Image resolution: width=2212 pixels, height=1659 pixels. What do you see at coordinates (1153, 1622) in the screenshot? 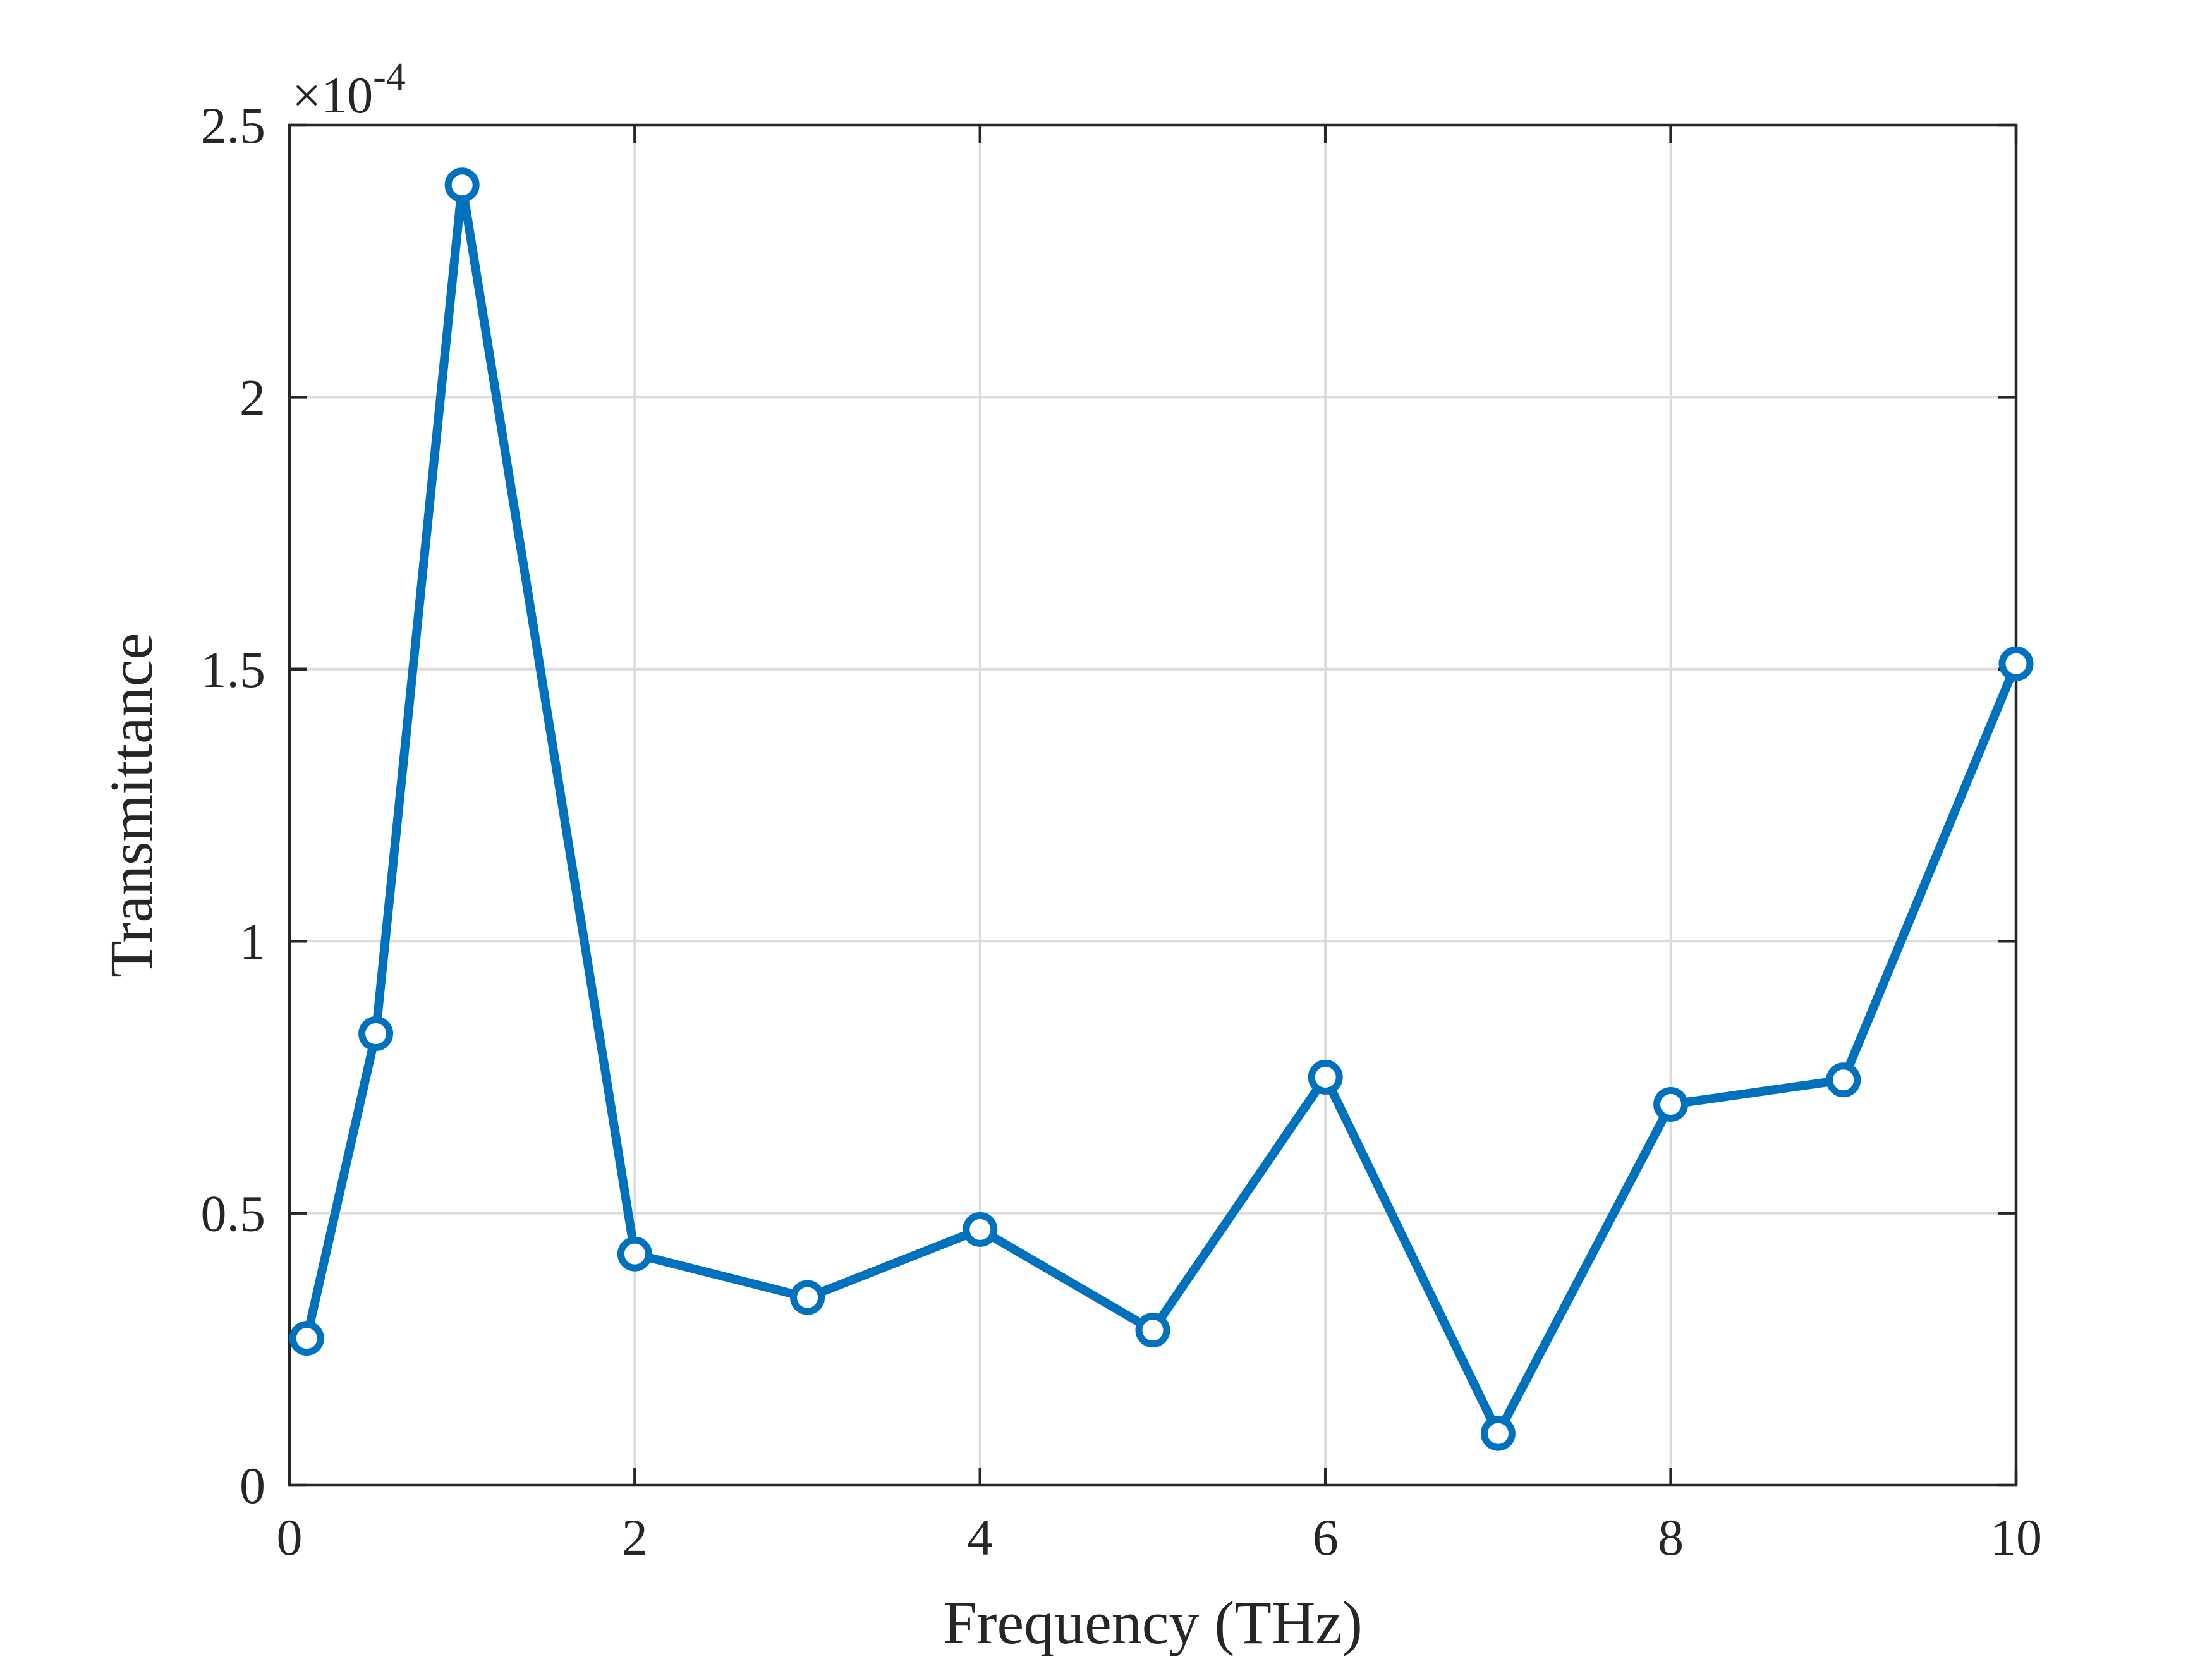
I see `x-axis-label: Frequency (THz)` at bounding box center [1153, 1622].